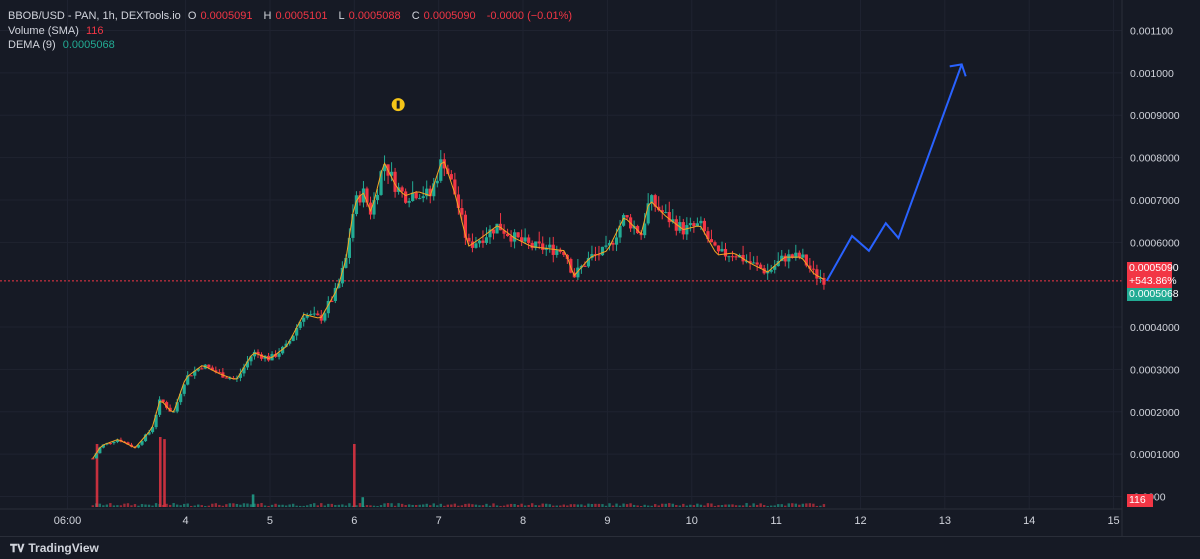 The width and height of the screenshot is (1200, 559). I want to click on symbol-title: BBOB/USD - PAN, 1h, DEXTools.io, so click(94, 16).